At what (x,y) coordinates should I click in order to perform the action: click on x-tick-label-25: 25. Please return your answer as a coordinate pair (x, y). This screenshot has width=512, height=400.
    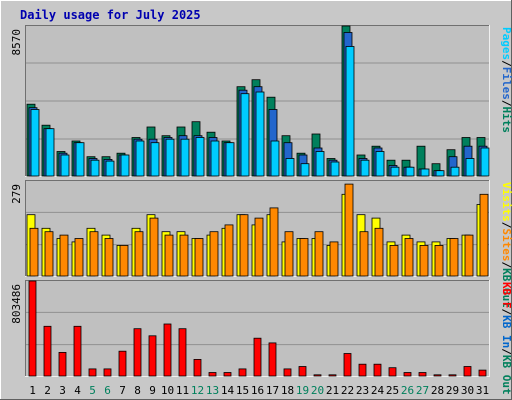
    Looking at the image, I should click on (392, 390).